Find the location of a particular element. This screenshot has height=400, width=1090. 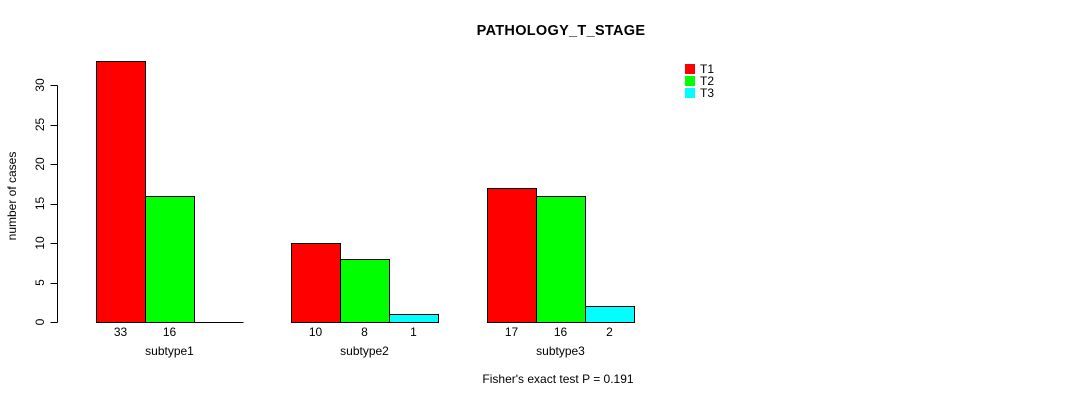

bar-subtype3-t3 is located at coordinates (610, 314).